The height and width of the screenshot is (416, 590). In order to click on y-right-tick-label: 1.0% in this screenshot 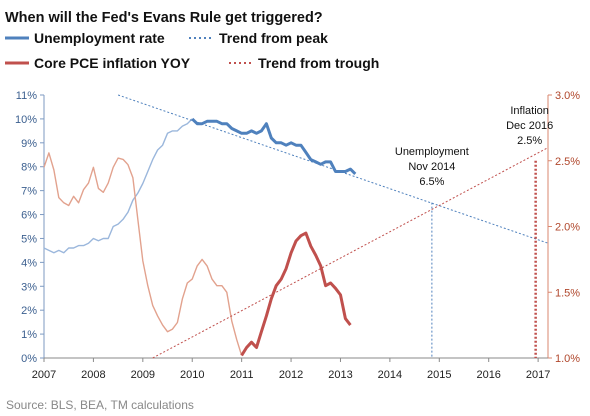, I will do `click(567, 359)`.